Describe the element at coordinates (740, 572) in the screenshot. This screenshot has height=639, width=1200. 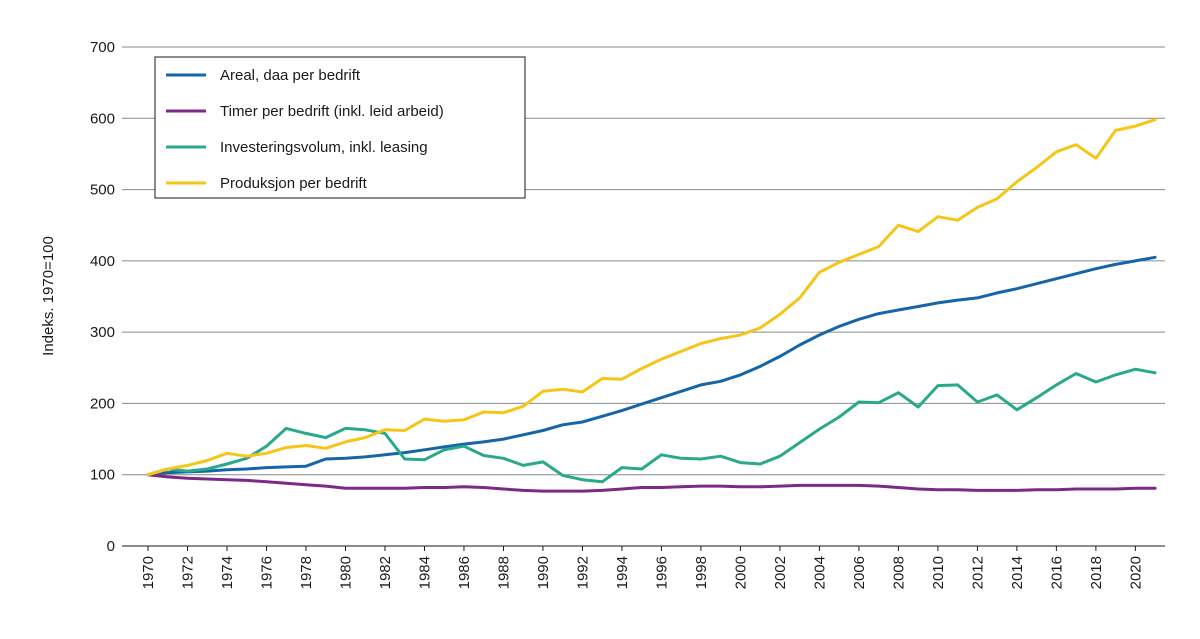
I see `x-tick-label: 2000` at that location.